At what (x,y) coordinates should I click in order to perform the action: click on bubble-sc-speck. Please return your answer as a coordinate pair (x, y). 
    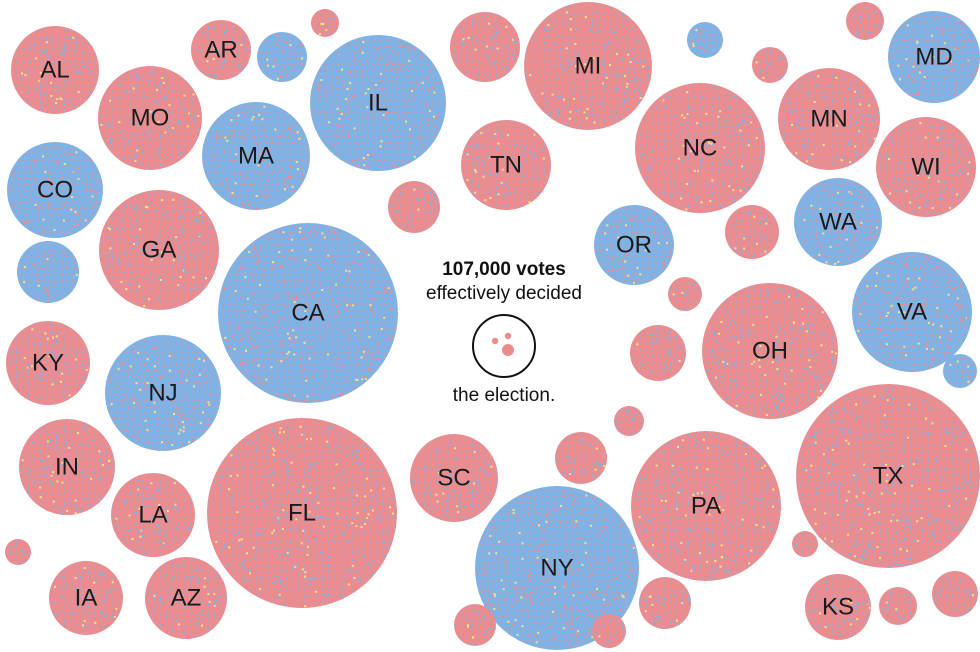
    Looking at the image, I should click on (463, 484).